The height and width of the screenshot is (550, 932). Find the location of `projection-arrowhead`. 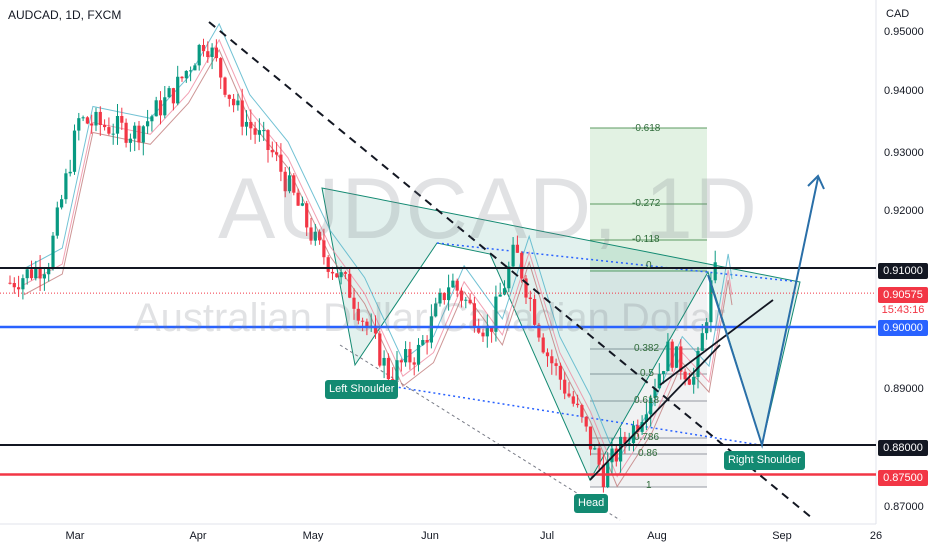

projection-arrowhead is located at coordinates (816, 182).